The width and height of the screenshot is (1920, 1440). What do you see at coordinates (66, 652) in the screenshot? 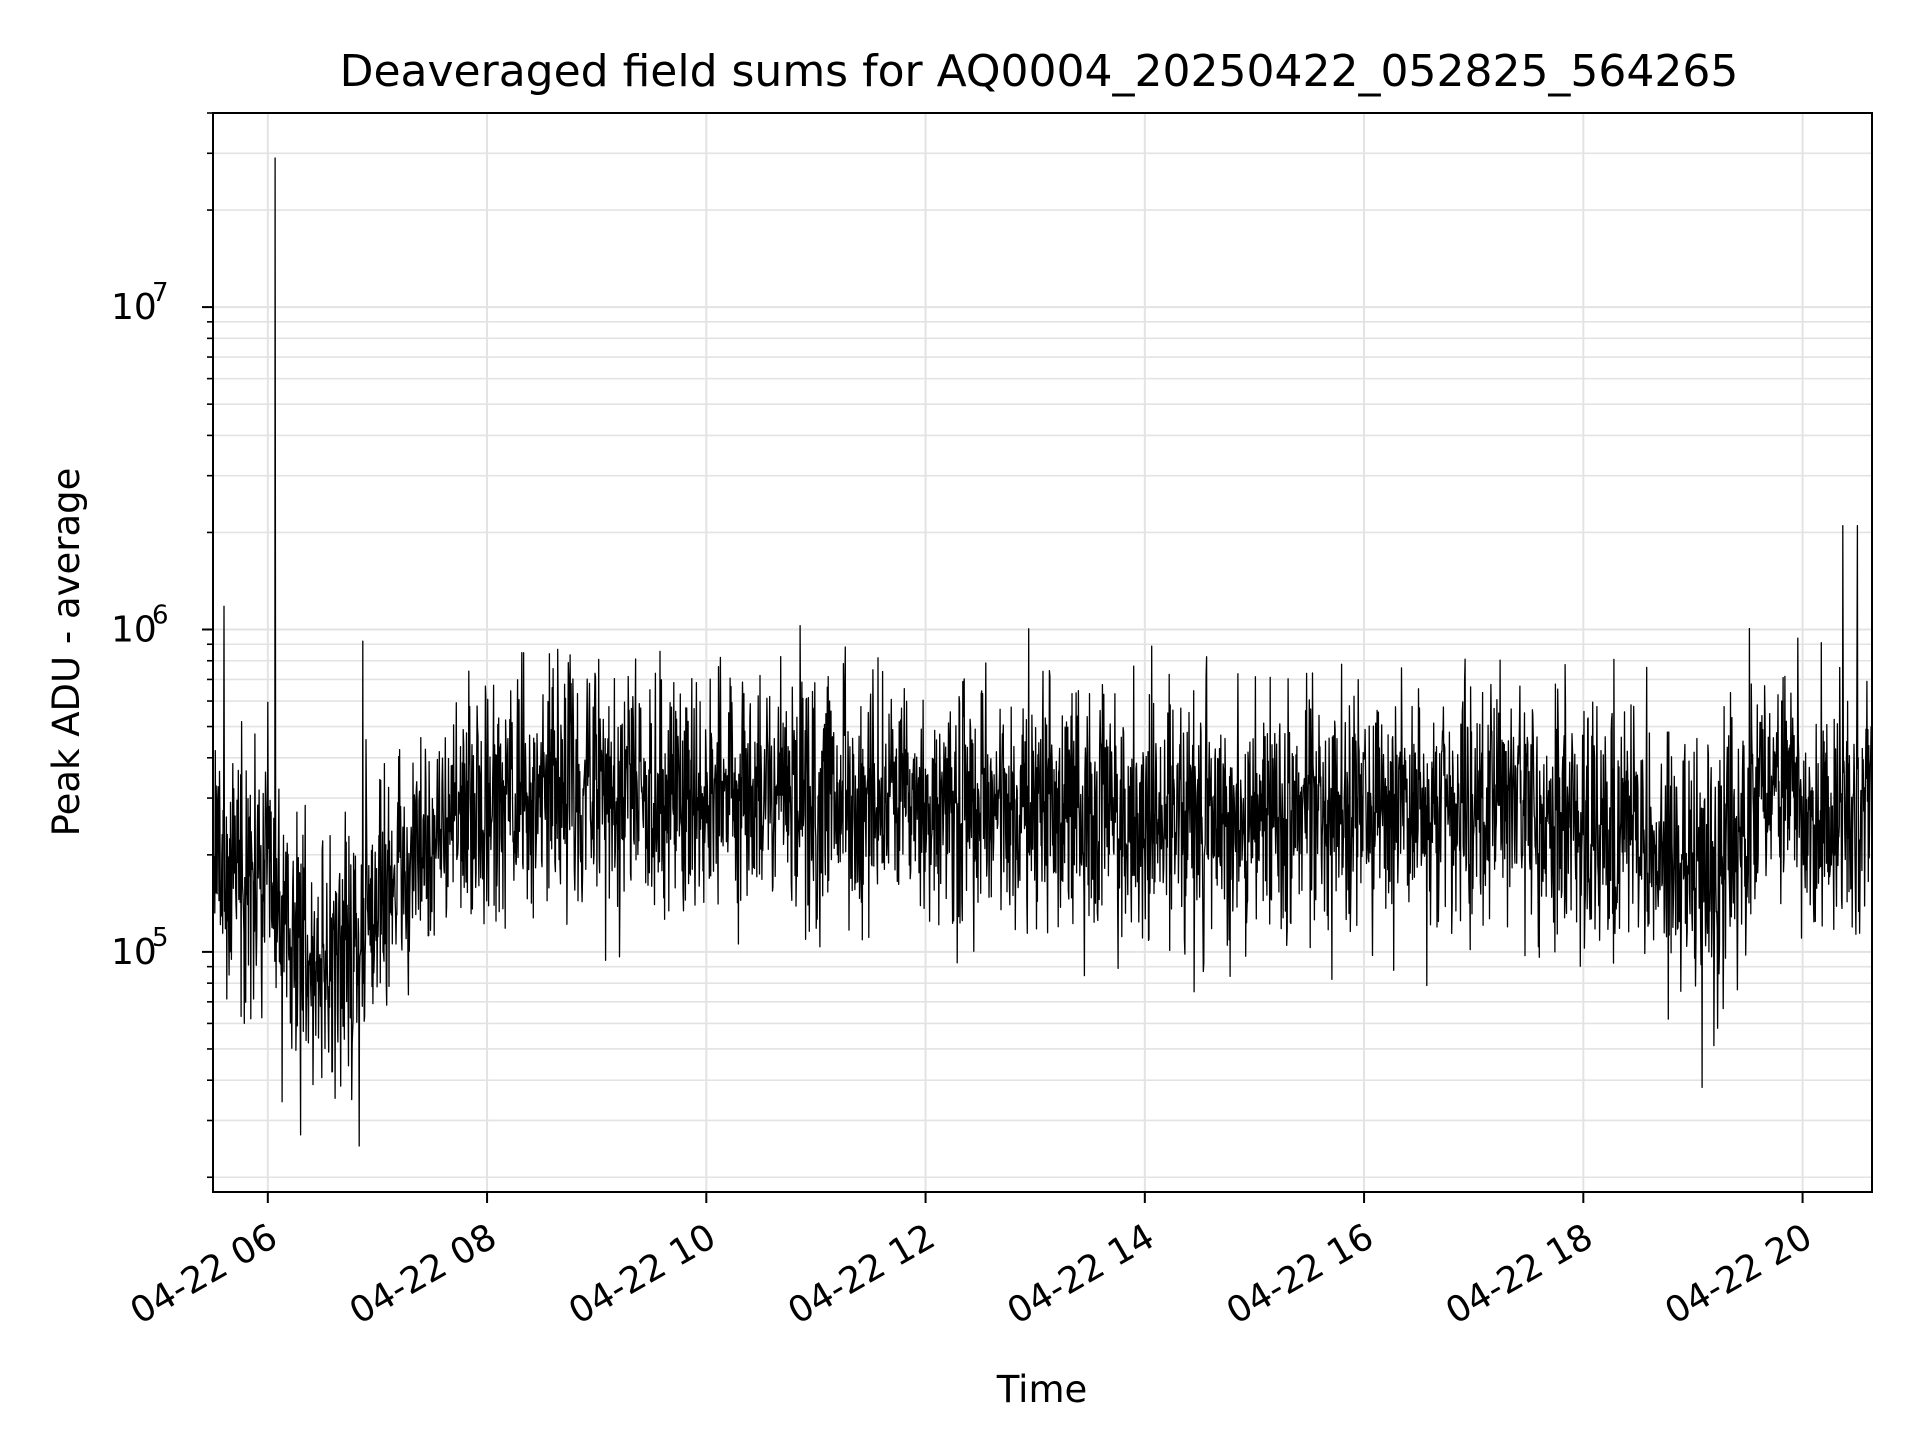
I see `y-axis-label: Peak ADU - average` at bounding box center [66, 652].